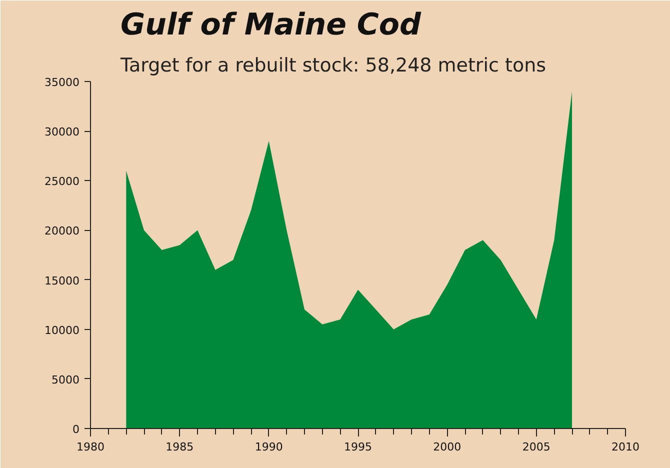  Describe the element at coordinates (180, 447) in the screenshot. I see `x-tick-label: 1985` at that location.